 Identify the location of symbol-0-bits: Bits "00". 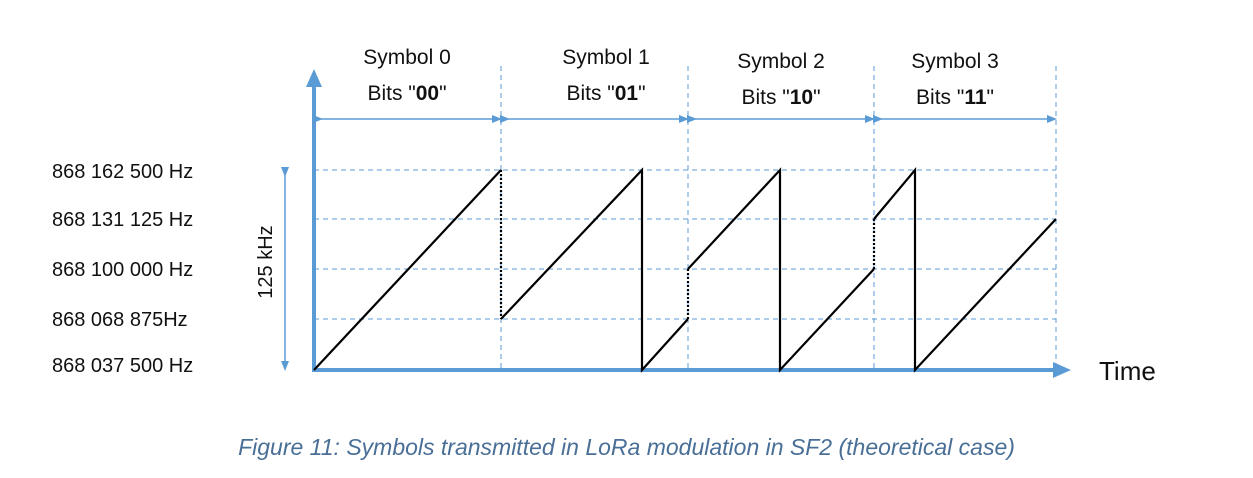
(406, 93).